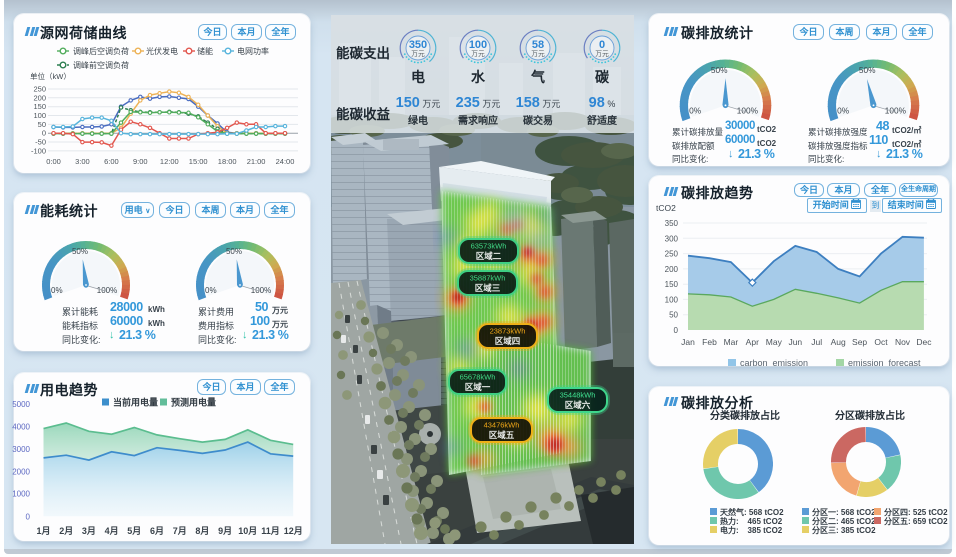 The width and height of the screenshot is (956, 557). What do you see at coordinates (169, 161) in the screenshot?
I see `svg-text: 12:00` at bounding box center [169, 161].